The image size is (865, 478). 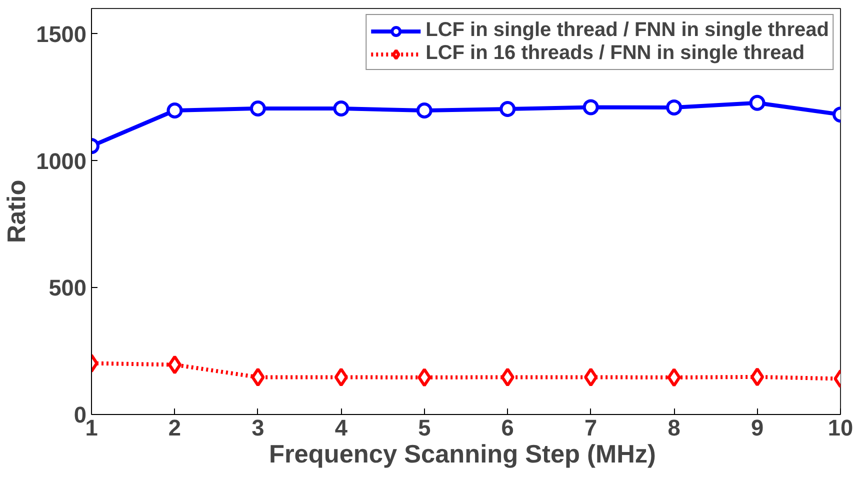 I want to click on x-tick-label: 7, so click(x=591, y=427).